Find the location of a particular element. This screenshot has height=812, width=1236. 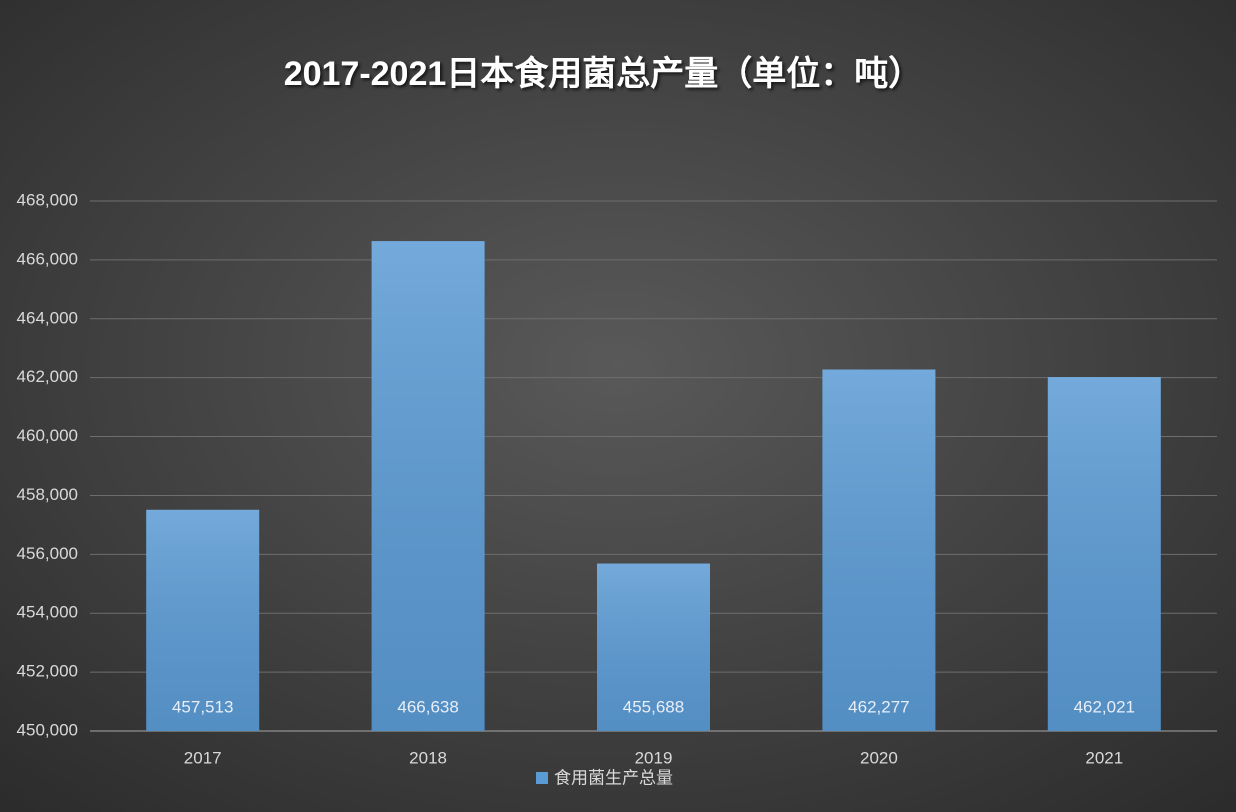

y-tick-label: 454,000 is located at coordinates (47, 612).